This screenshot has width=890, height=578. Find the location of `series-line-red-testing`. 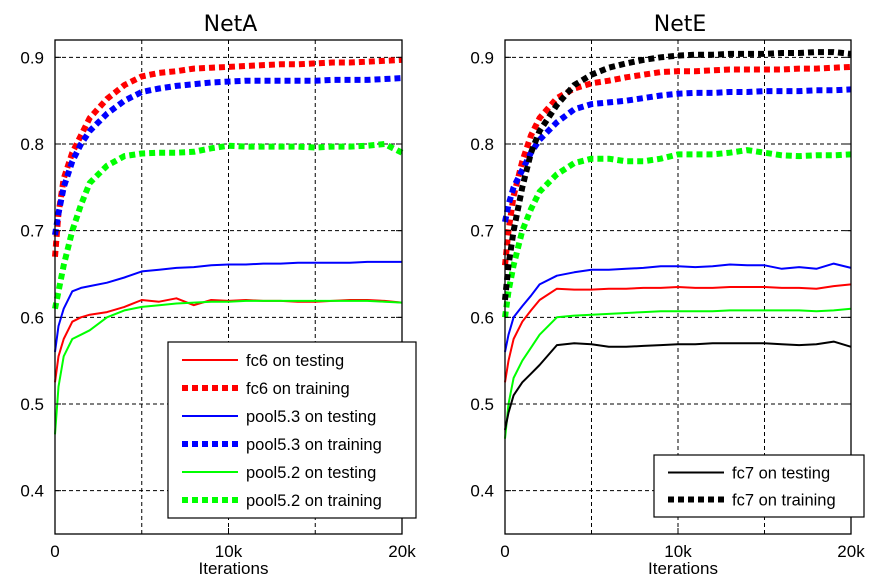

series-line-red-testing is located at coordinates (678, 333).